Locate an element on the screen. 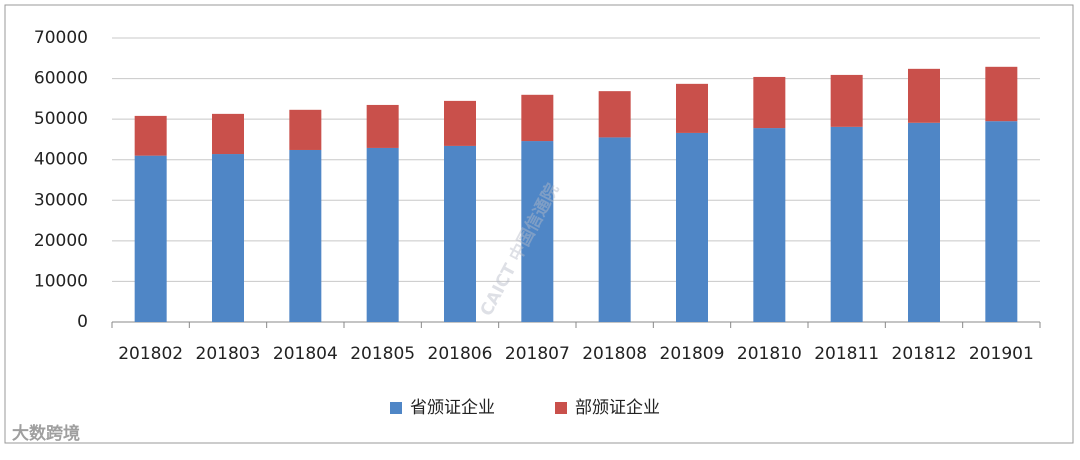  y-tick-label: 60000 is located at coordinates (61, 79).